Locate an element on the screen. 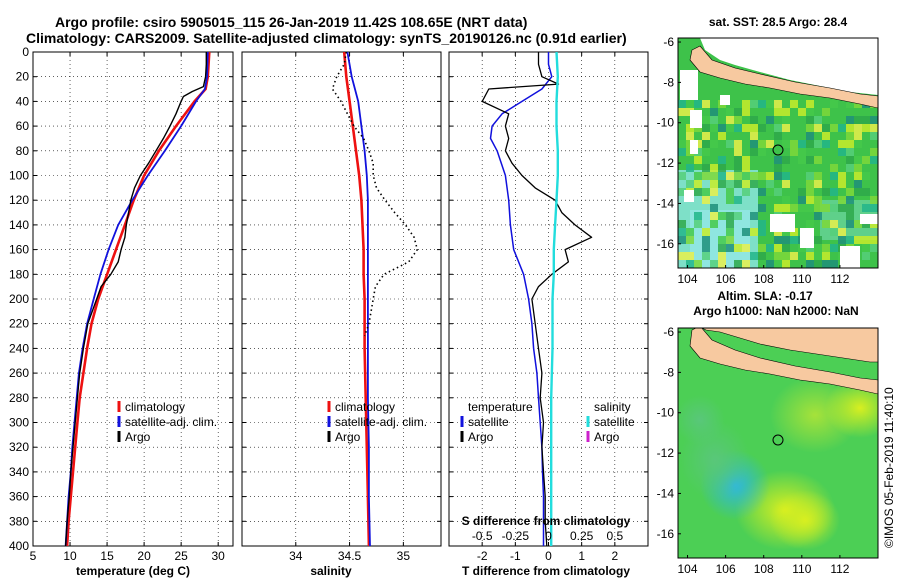 Image resolution: width=900 pixels, height=580 pixels. imos-credit: ©IMOS 05-Feb-2019 11:40:10 is located at coordinates (889, 467).